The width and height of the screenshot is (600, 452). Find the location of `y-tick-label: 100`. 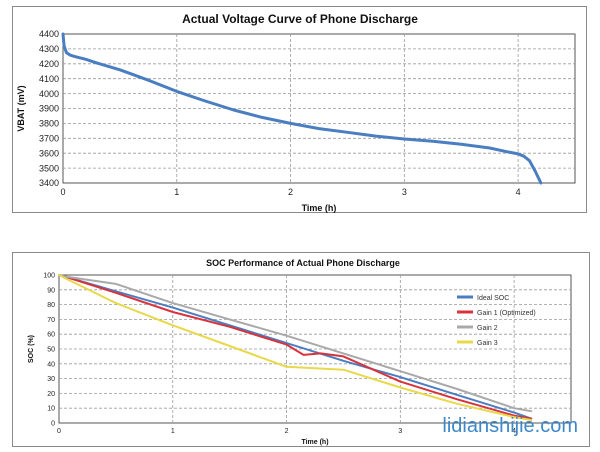

y-tick-label: 100 is located at coordinates (49, 275).